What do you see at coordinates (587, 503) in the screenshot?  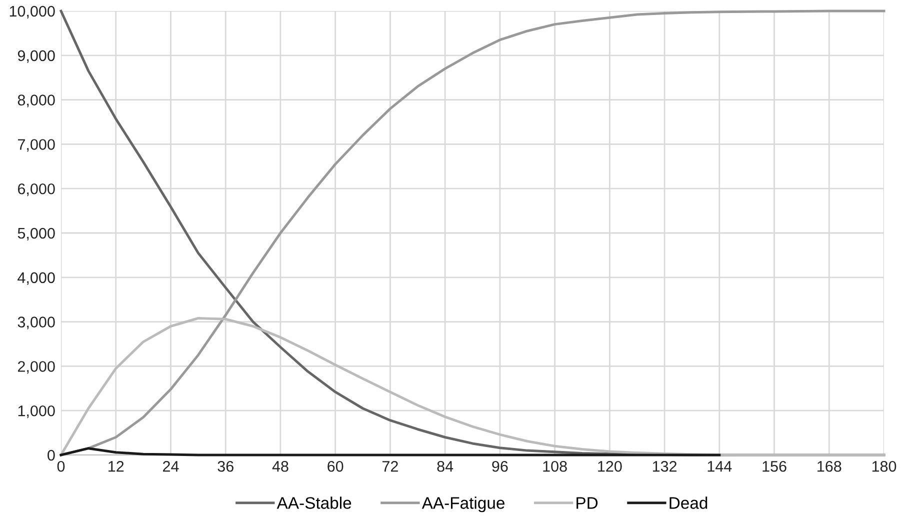 I see `legend-label: PD` at bounding box center [587, 503].